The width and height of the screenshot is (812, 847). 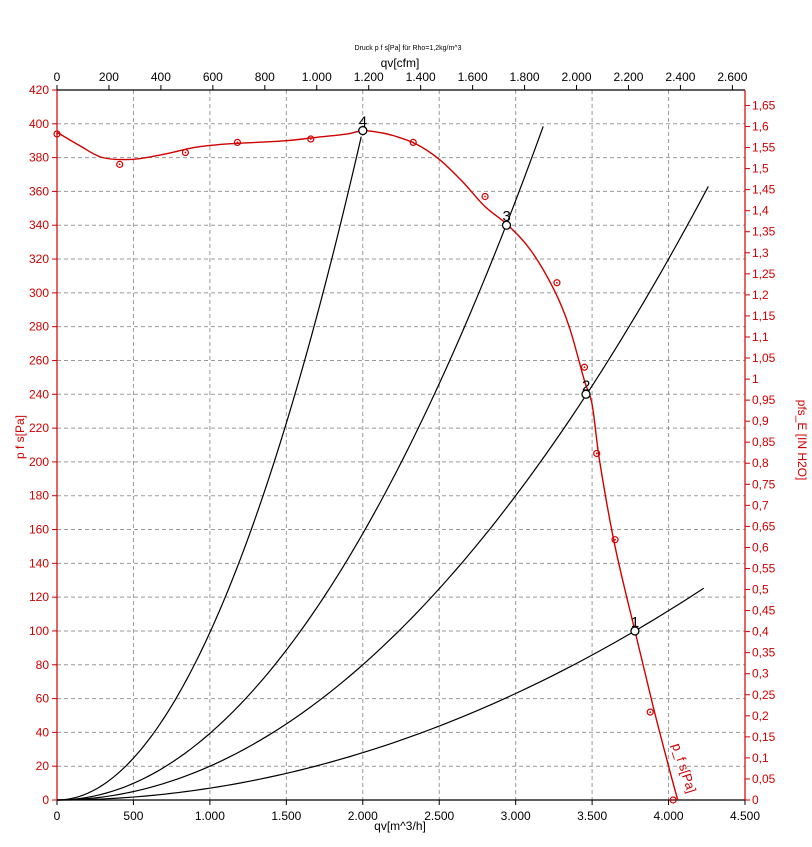 I want to click on y2-tick-label: 1,6, so click(x=760, y=126).